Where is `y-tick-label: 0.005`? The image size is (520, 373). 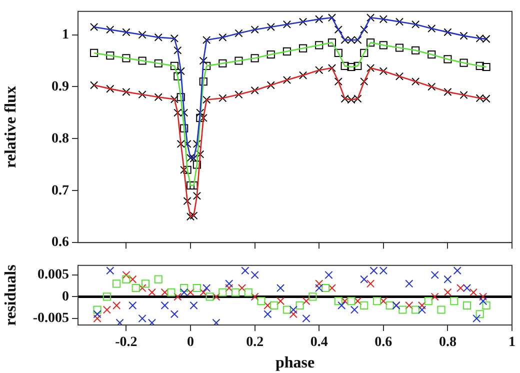
y-tick-label: 0.005 is located at coordinates (53, 275).